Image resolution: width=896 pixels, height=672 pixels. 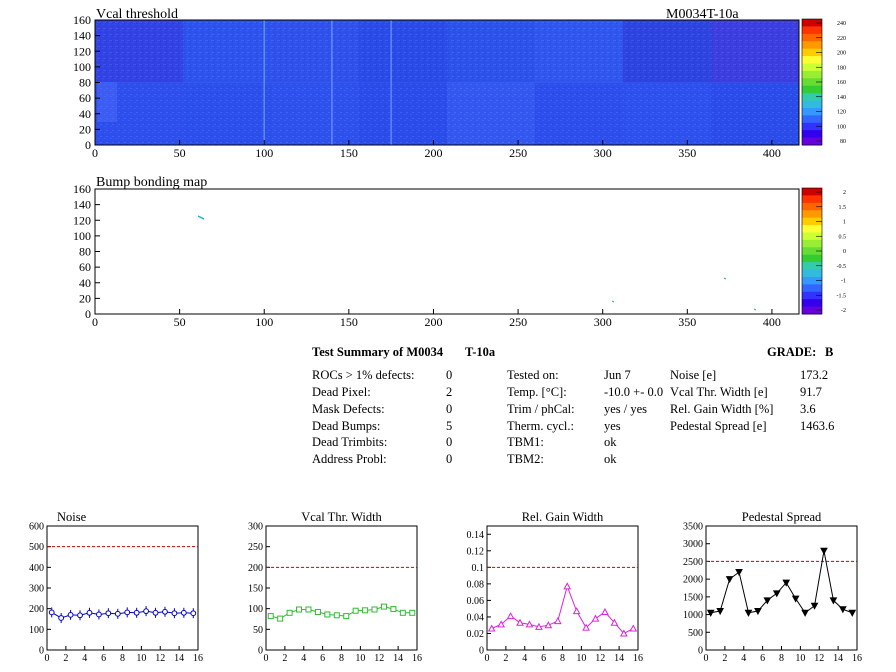 What do you see at coordinates (518, 153) in the screenshot?
I see `x-tick-label: 250` at bounding box center [518, 153].